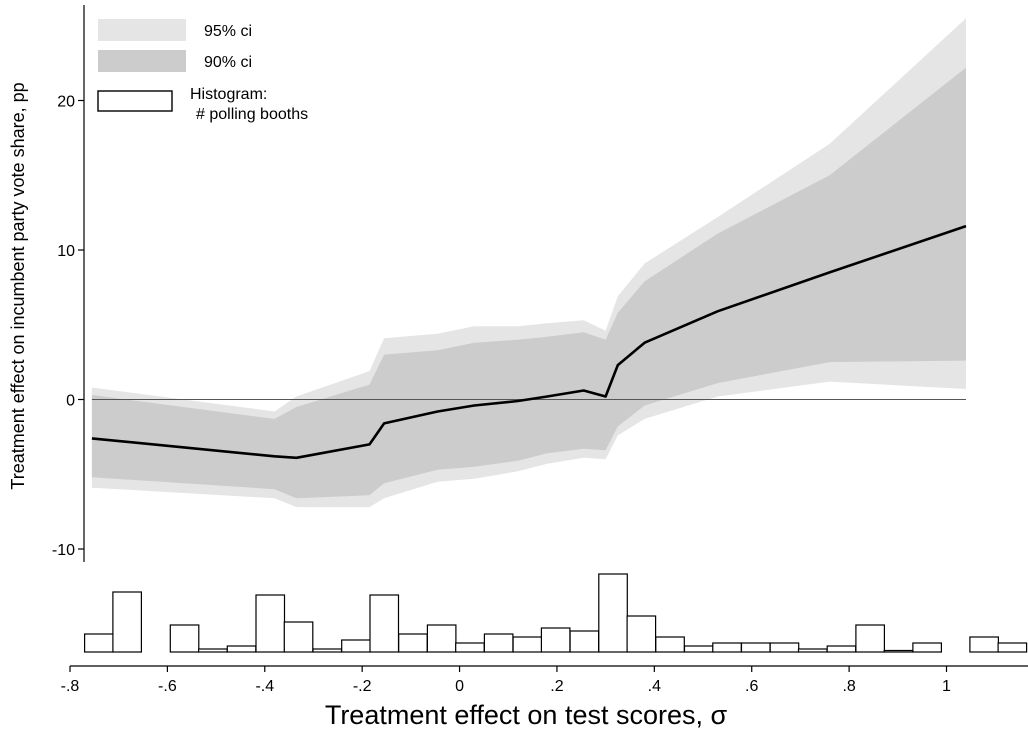 The width and height of the screenshot is (1028, 734). I want to click on y-axis: -10 0 10 20, so click(68, 283).